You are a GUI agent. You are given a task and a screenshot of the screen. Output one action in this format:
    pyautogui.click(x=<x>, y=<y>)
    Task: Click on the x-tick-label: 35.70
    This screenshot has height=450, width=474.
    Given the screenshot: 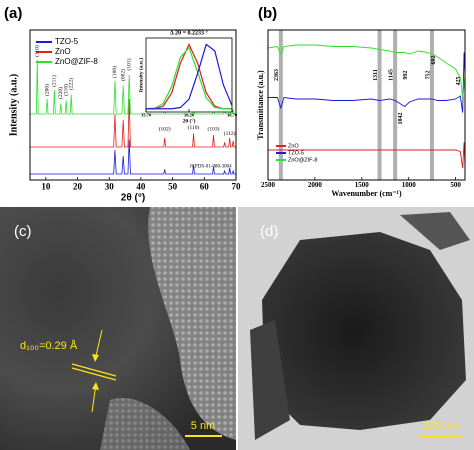 What is the action you would take?
    pyautogui.click(x=146, y=115)
    